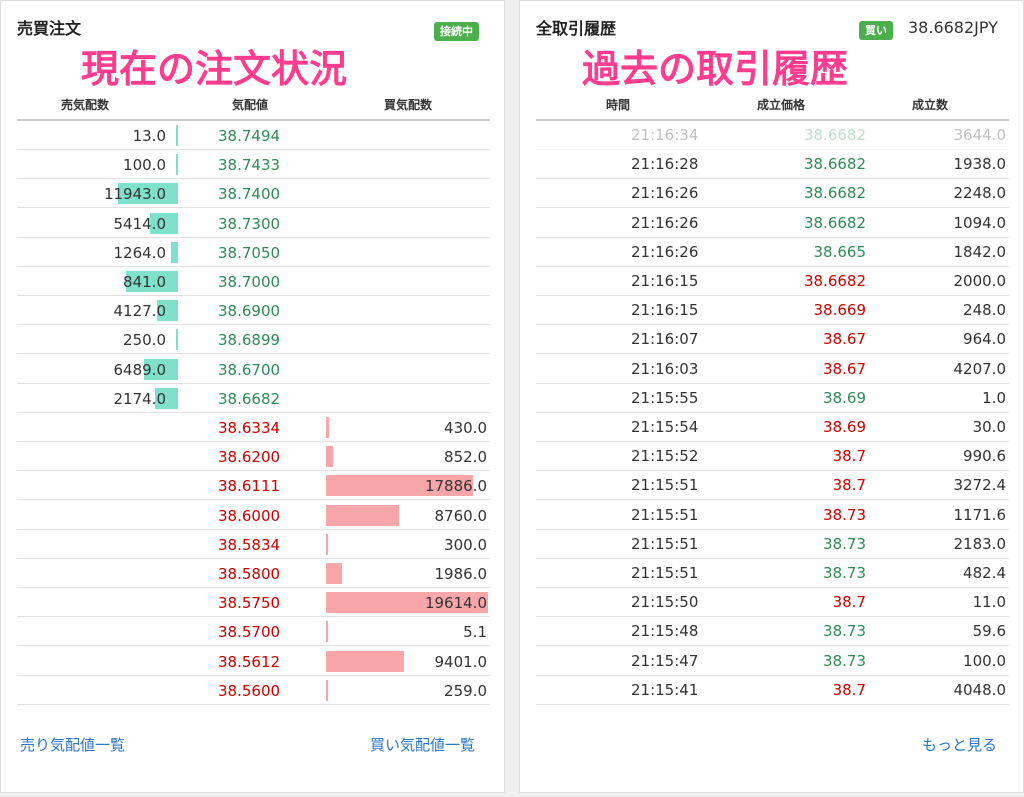 Image resolution: width=1024 pixels, height=797 pixels. I want to click on ask-row: 11943.0 38.7400, so click(253, 193).